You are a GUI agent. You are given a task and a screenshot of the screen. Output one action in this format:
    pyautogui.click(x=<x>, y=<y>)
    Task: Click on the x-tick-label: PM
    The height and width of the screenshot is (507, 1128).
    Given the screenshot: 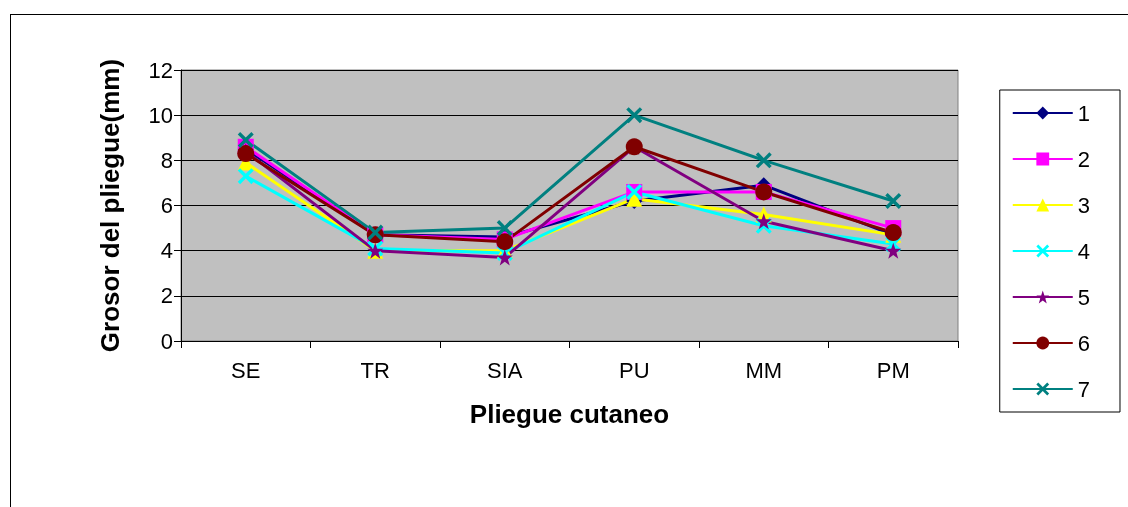 What is the action you would take?
    pyautogui.click(x=893, y=370)
    